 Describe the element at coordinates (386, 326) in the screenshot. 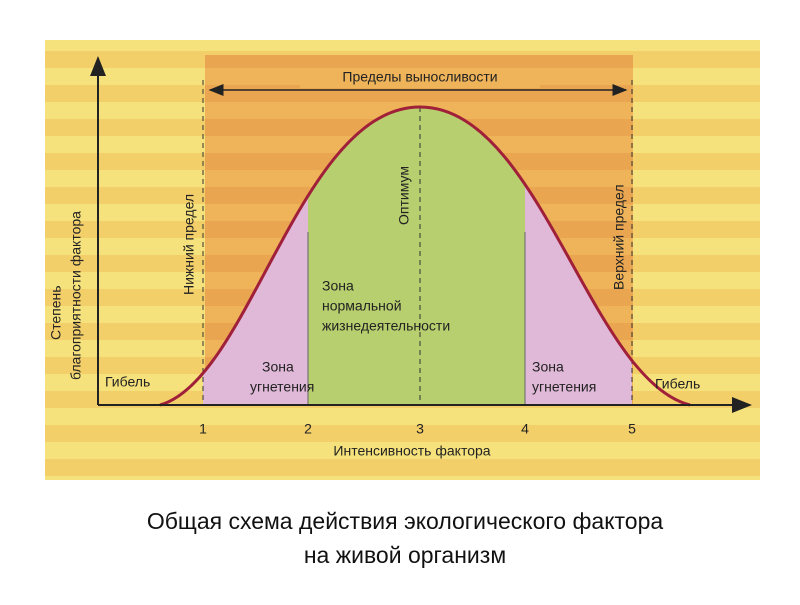

I see `normal-zone-label: жизнедеятельности` at that location.